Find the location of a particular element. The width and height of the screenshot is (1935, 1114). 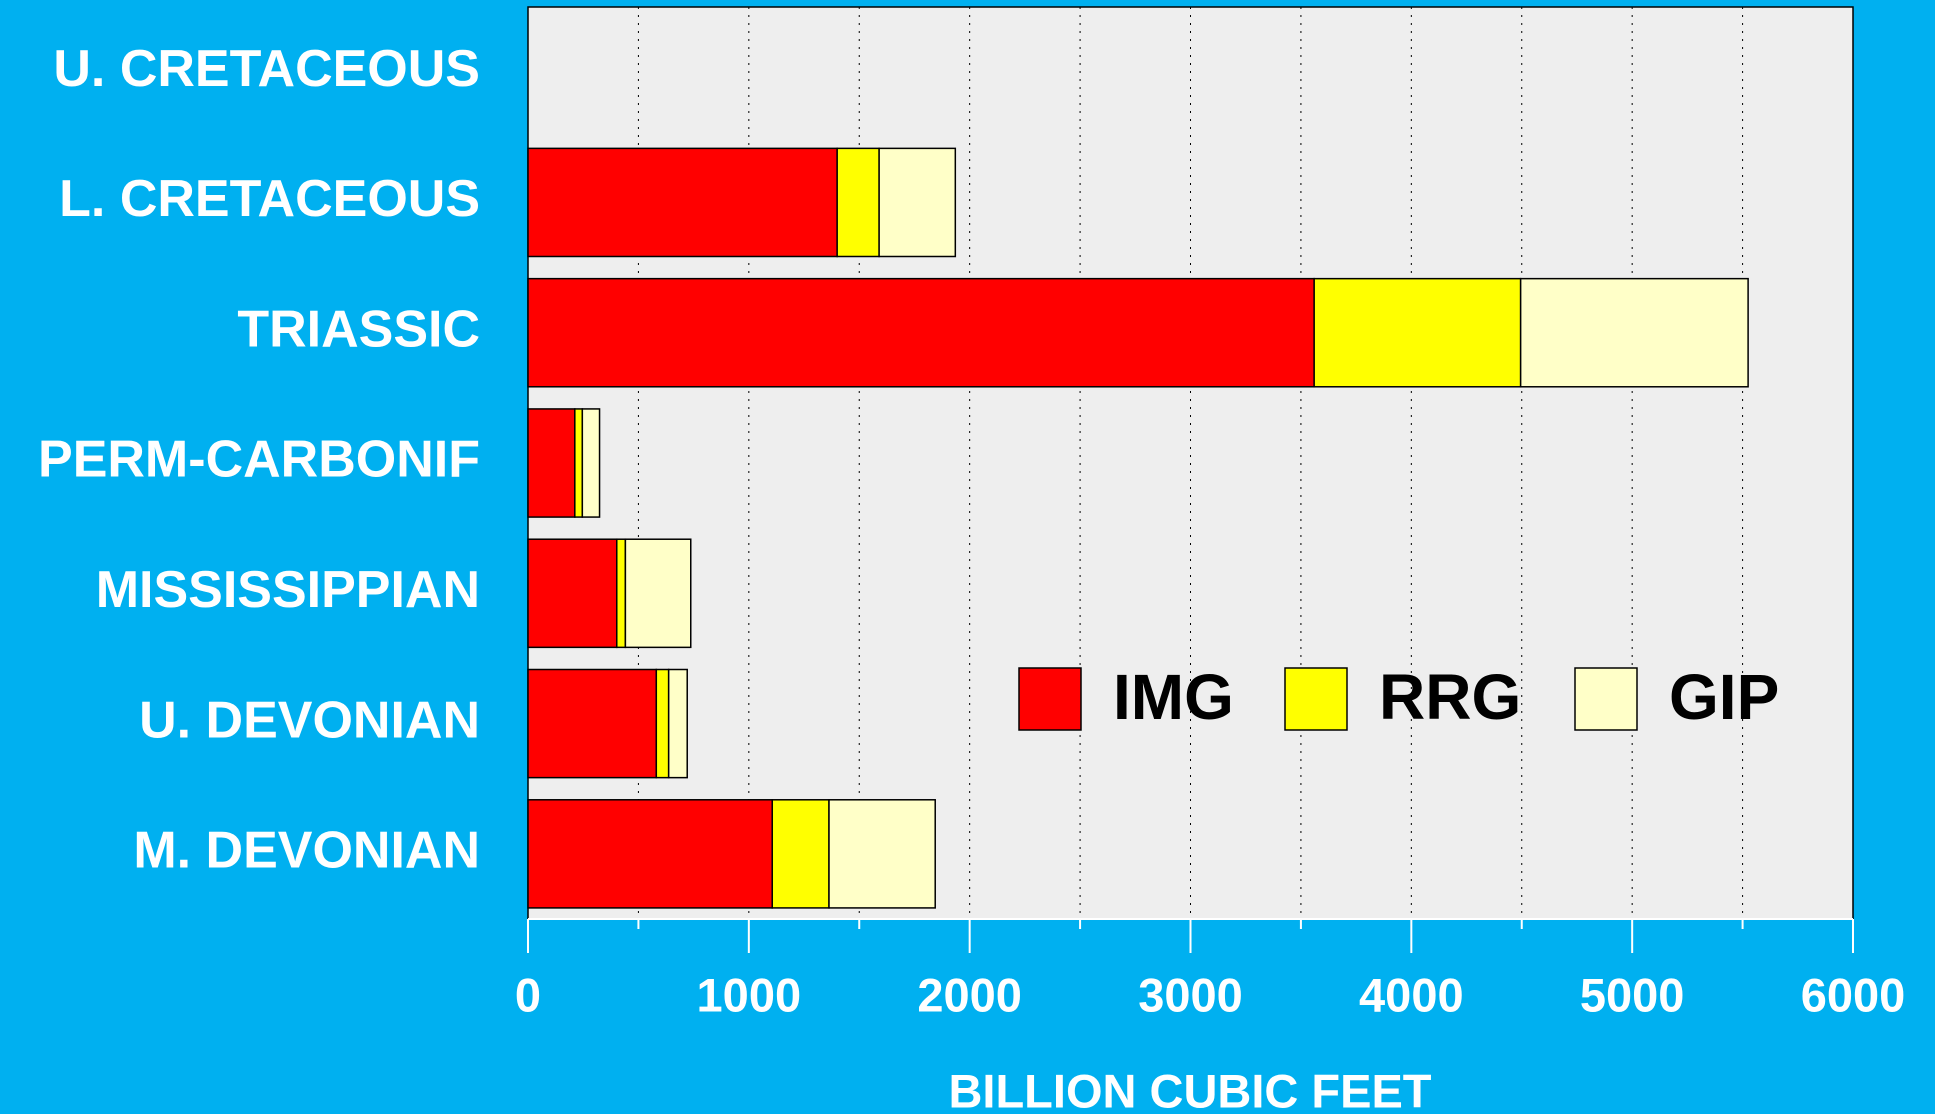

y-tick-label: MISSISSIPPIAN is located at coordinates (288, 590).